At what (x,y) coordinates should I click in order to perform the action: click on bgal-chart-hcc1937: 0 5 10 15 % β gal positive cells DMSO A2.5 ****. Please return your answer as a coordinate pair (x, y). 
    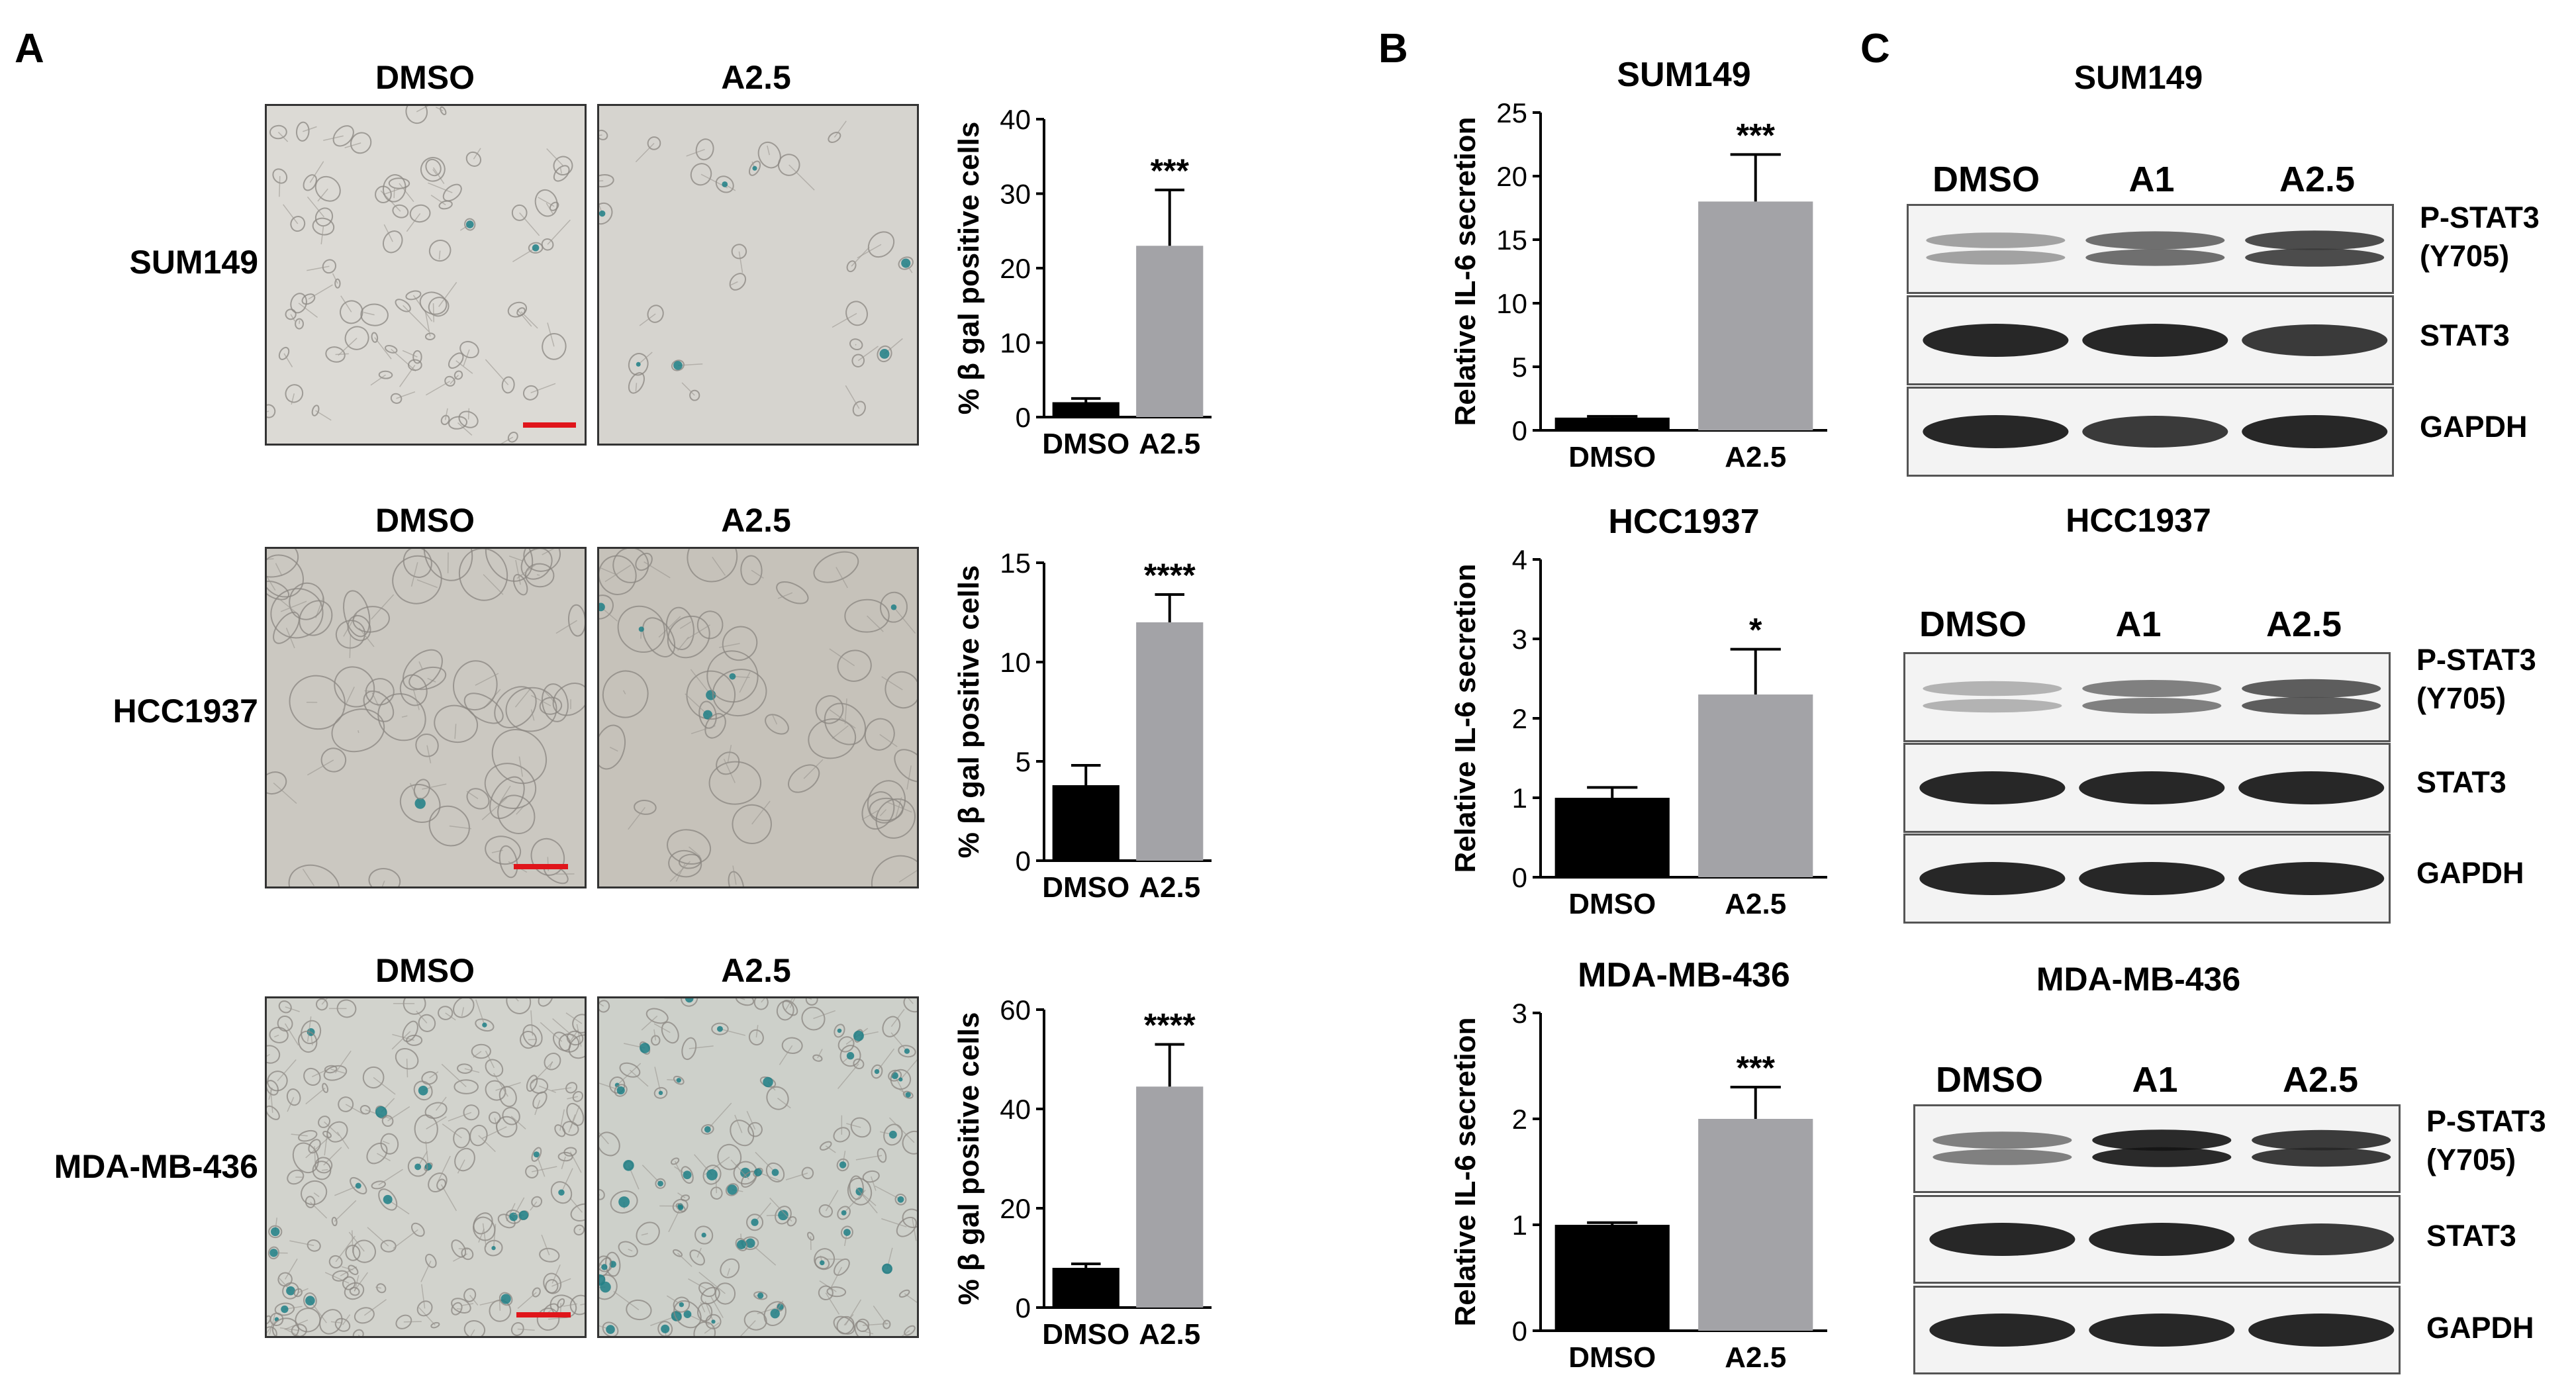
    Looking at the image, I should click on (1082, 726).